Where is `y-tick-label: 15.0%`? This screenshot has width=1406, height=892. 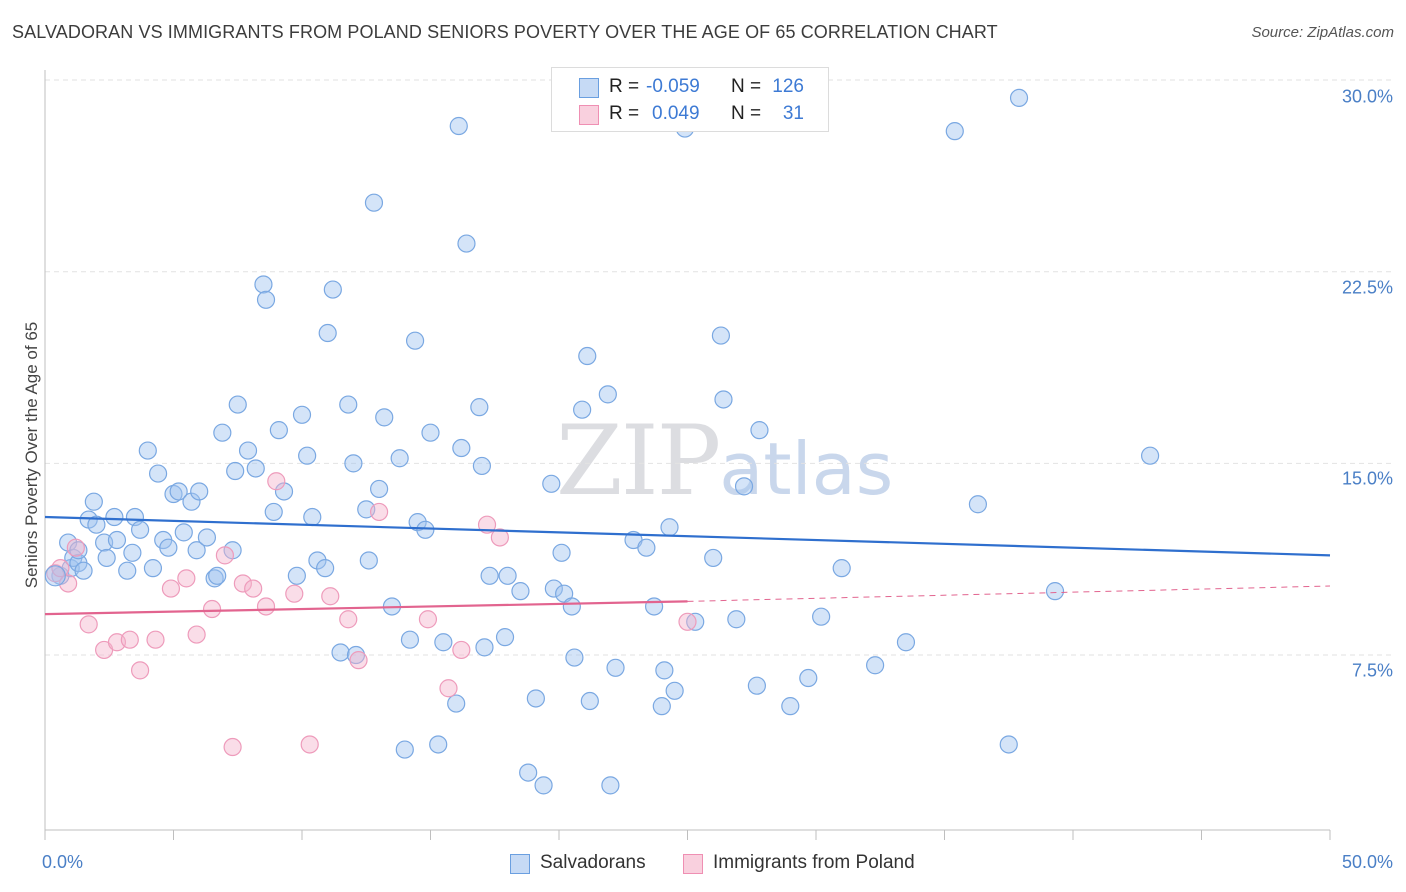
y-tick-label: 15.0% is located at coordinates (1367, 478).